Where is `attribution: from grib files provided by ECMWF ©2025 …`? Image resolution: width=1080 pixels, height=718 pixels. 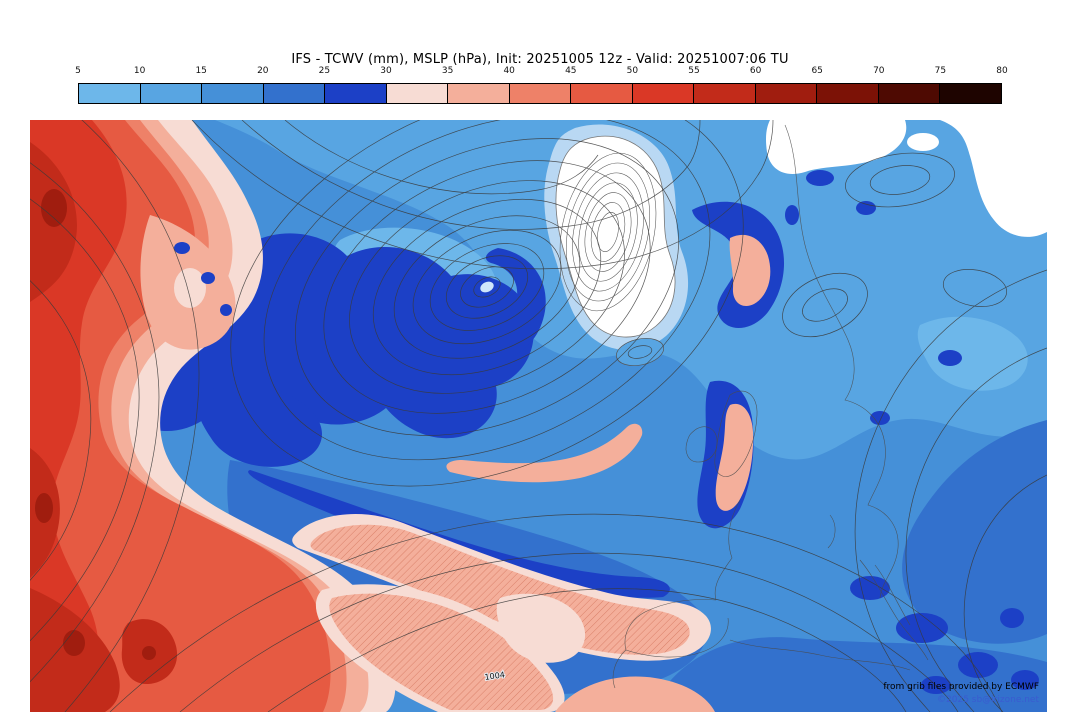 attribution: from grib files provided by ECMWF ©2025 … is located at coordinates (961, 694).